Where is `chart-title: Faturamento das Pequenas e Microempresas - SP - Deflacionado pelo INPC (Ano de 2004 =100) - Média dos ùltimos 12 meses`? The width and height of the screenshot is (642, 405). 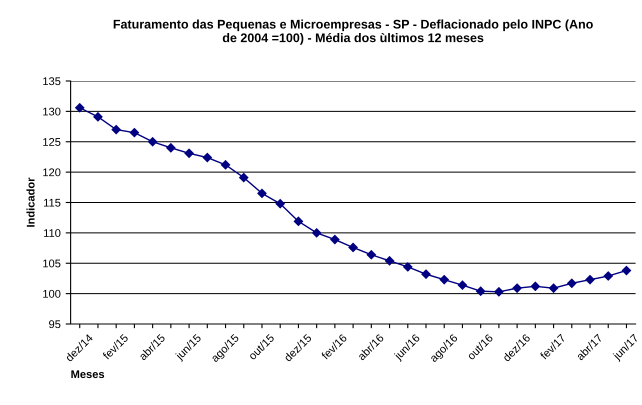 chart-title: Faturamento das Pequenas e Microempresas - SP - Deflacionado pelo INPC (Ano de 2004 =100) - Média dos ùltimos 12 meses is located at coordinates (353, 32).